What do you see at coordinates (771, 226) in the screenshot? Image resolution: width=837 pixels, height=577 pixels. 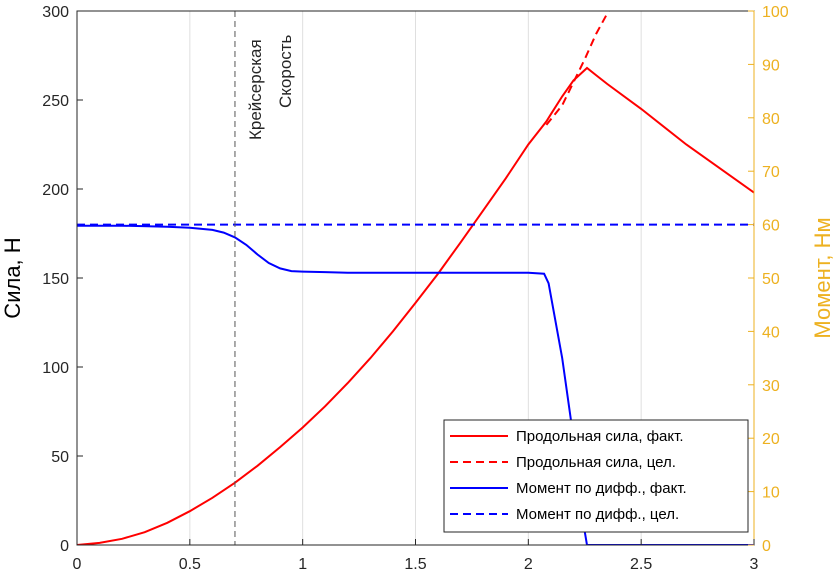 I see `y-right-tick-label: 60` at bounding box center [771, 226].